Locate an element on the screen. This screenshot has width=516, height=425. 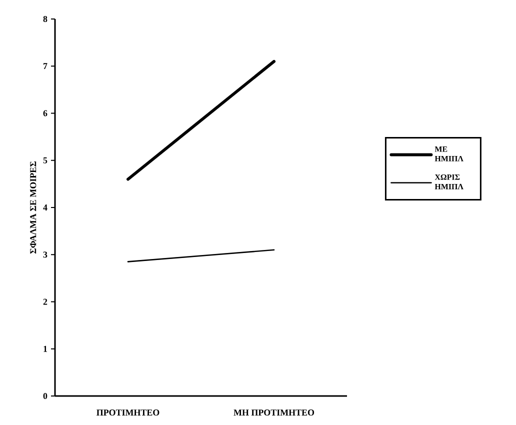
y-tick-label: 2 is located at coordinates (45, 301).